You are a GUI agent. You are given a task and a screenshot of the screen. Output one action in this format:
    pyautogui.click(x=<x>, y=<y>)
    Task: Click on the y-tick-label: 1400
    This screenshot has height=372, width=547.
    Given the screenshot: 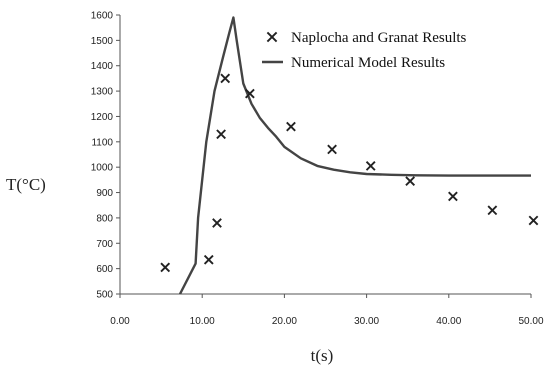 What is the action you would take?
    pyautogui.click(x=102, y=66)
    